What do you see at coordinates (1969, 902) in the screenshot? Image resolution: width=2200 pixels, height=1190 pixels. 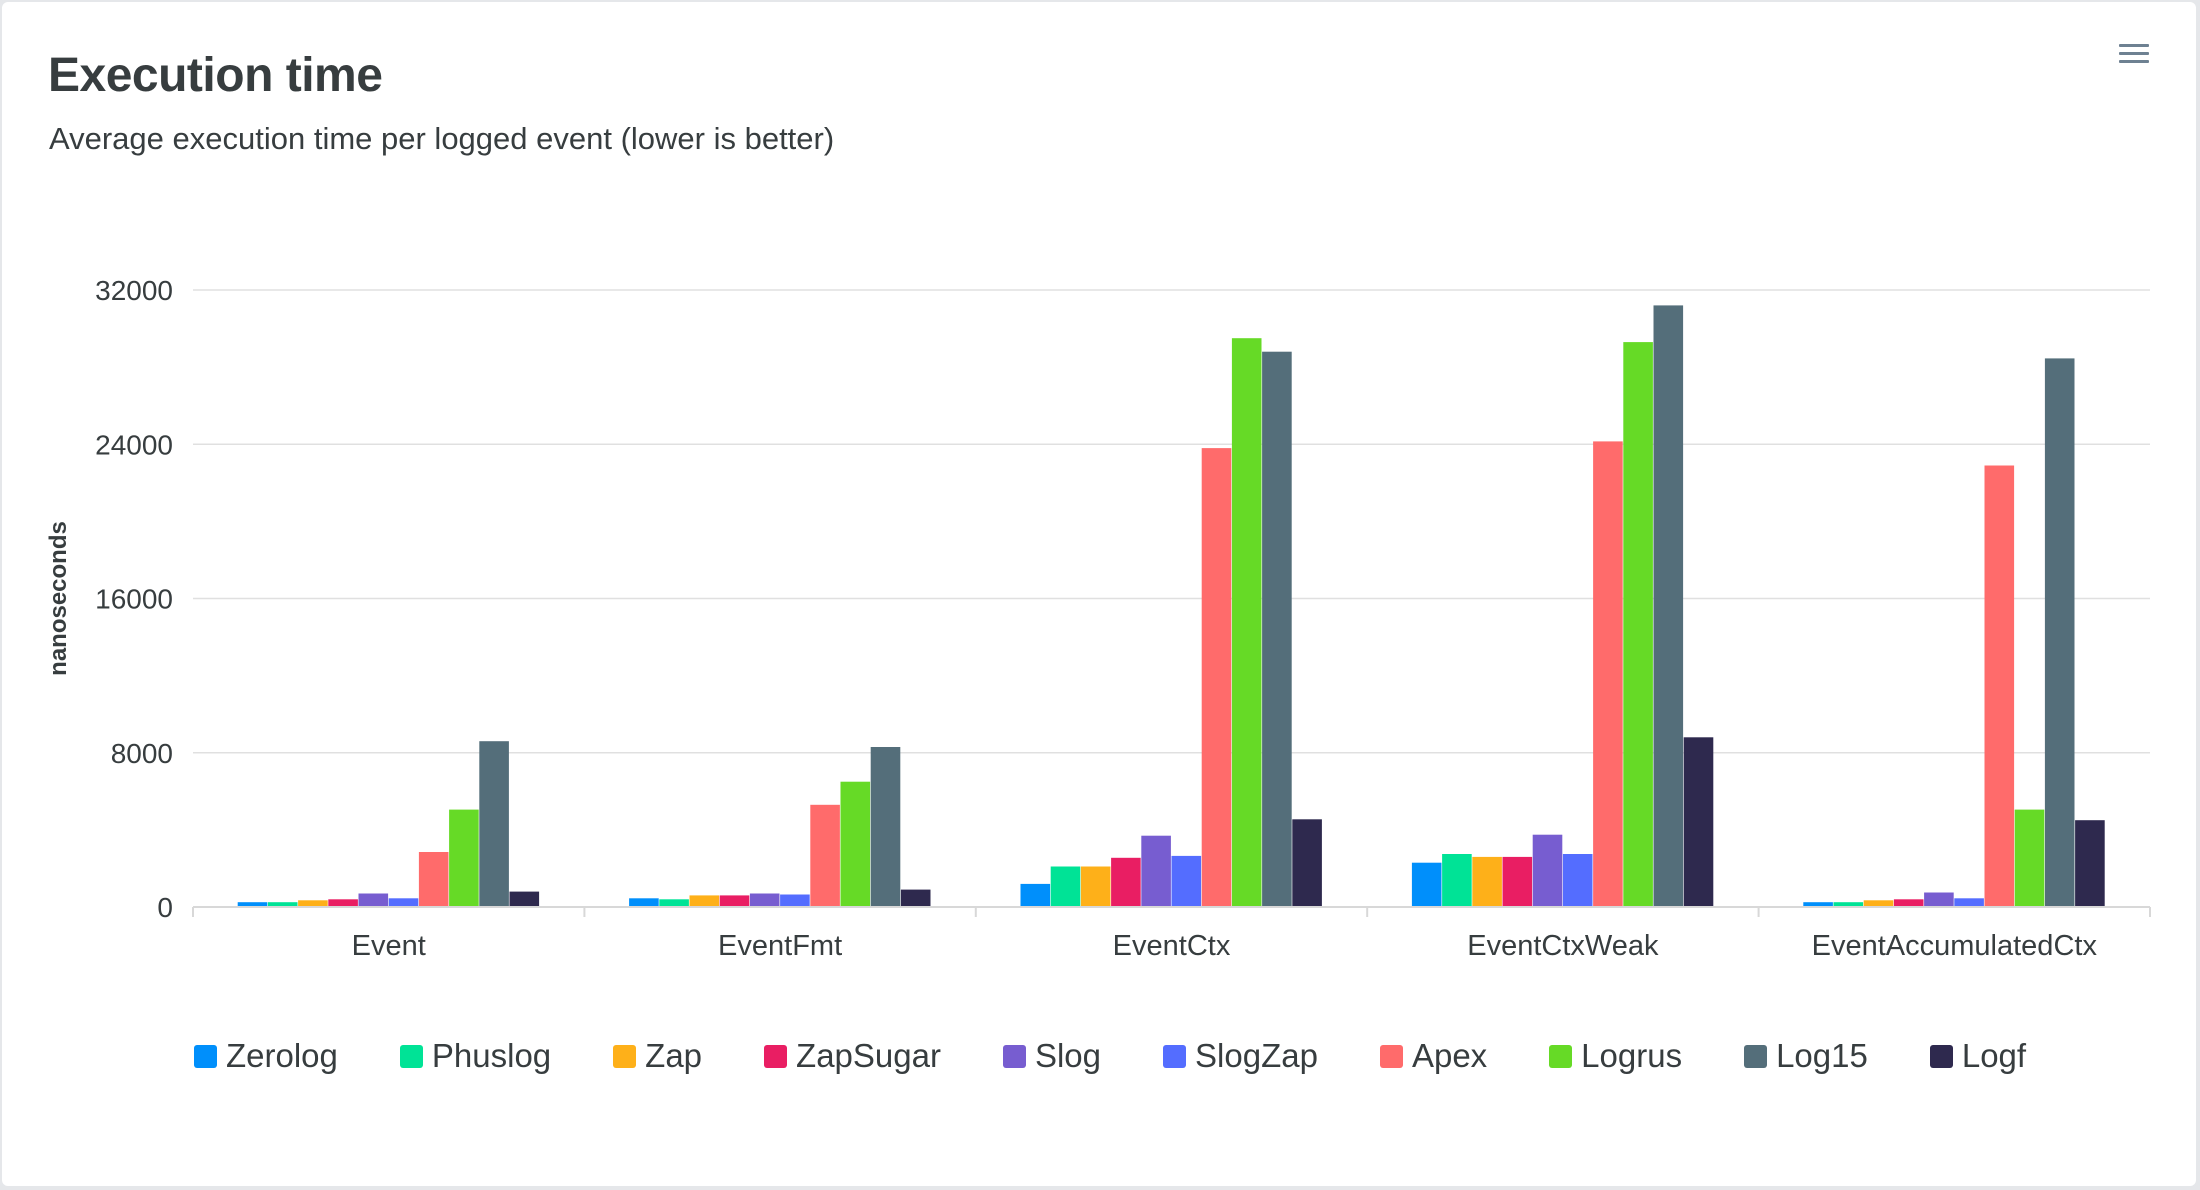 I see `bar-slogzap-eventaccumulatedctx` at bounding box center [1969, 902].